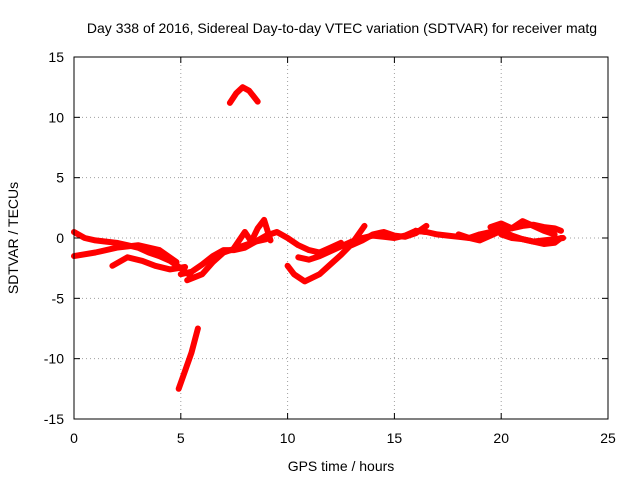  I want to click on y-tick-label: -15, so click(54, 419).